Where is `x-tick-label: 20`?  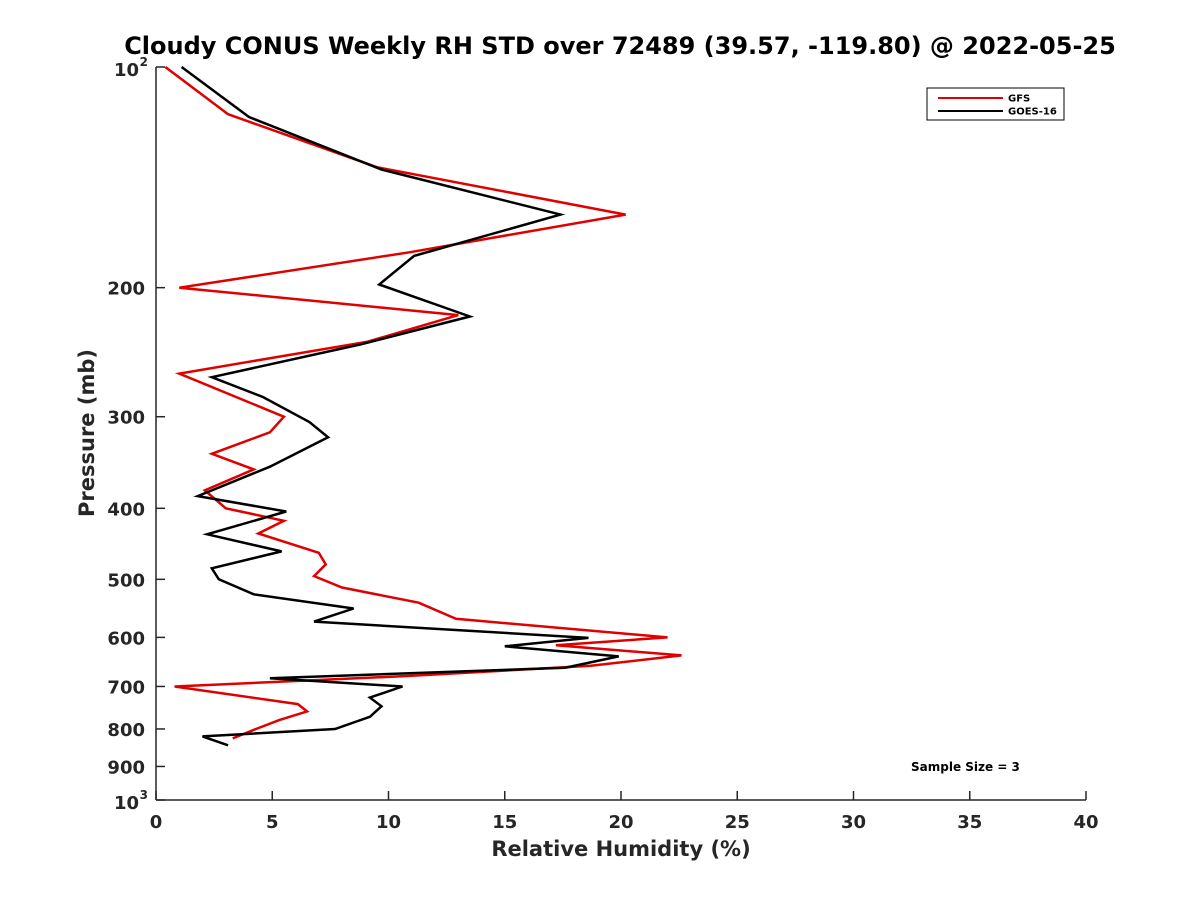 x-tick-label: 20 is located at coordinates (620, 822).